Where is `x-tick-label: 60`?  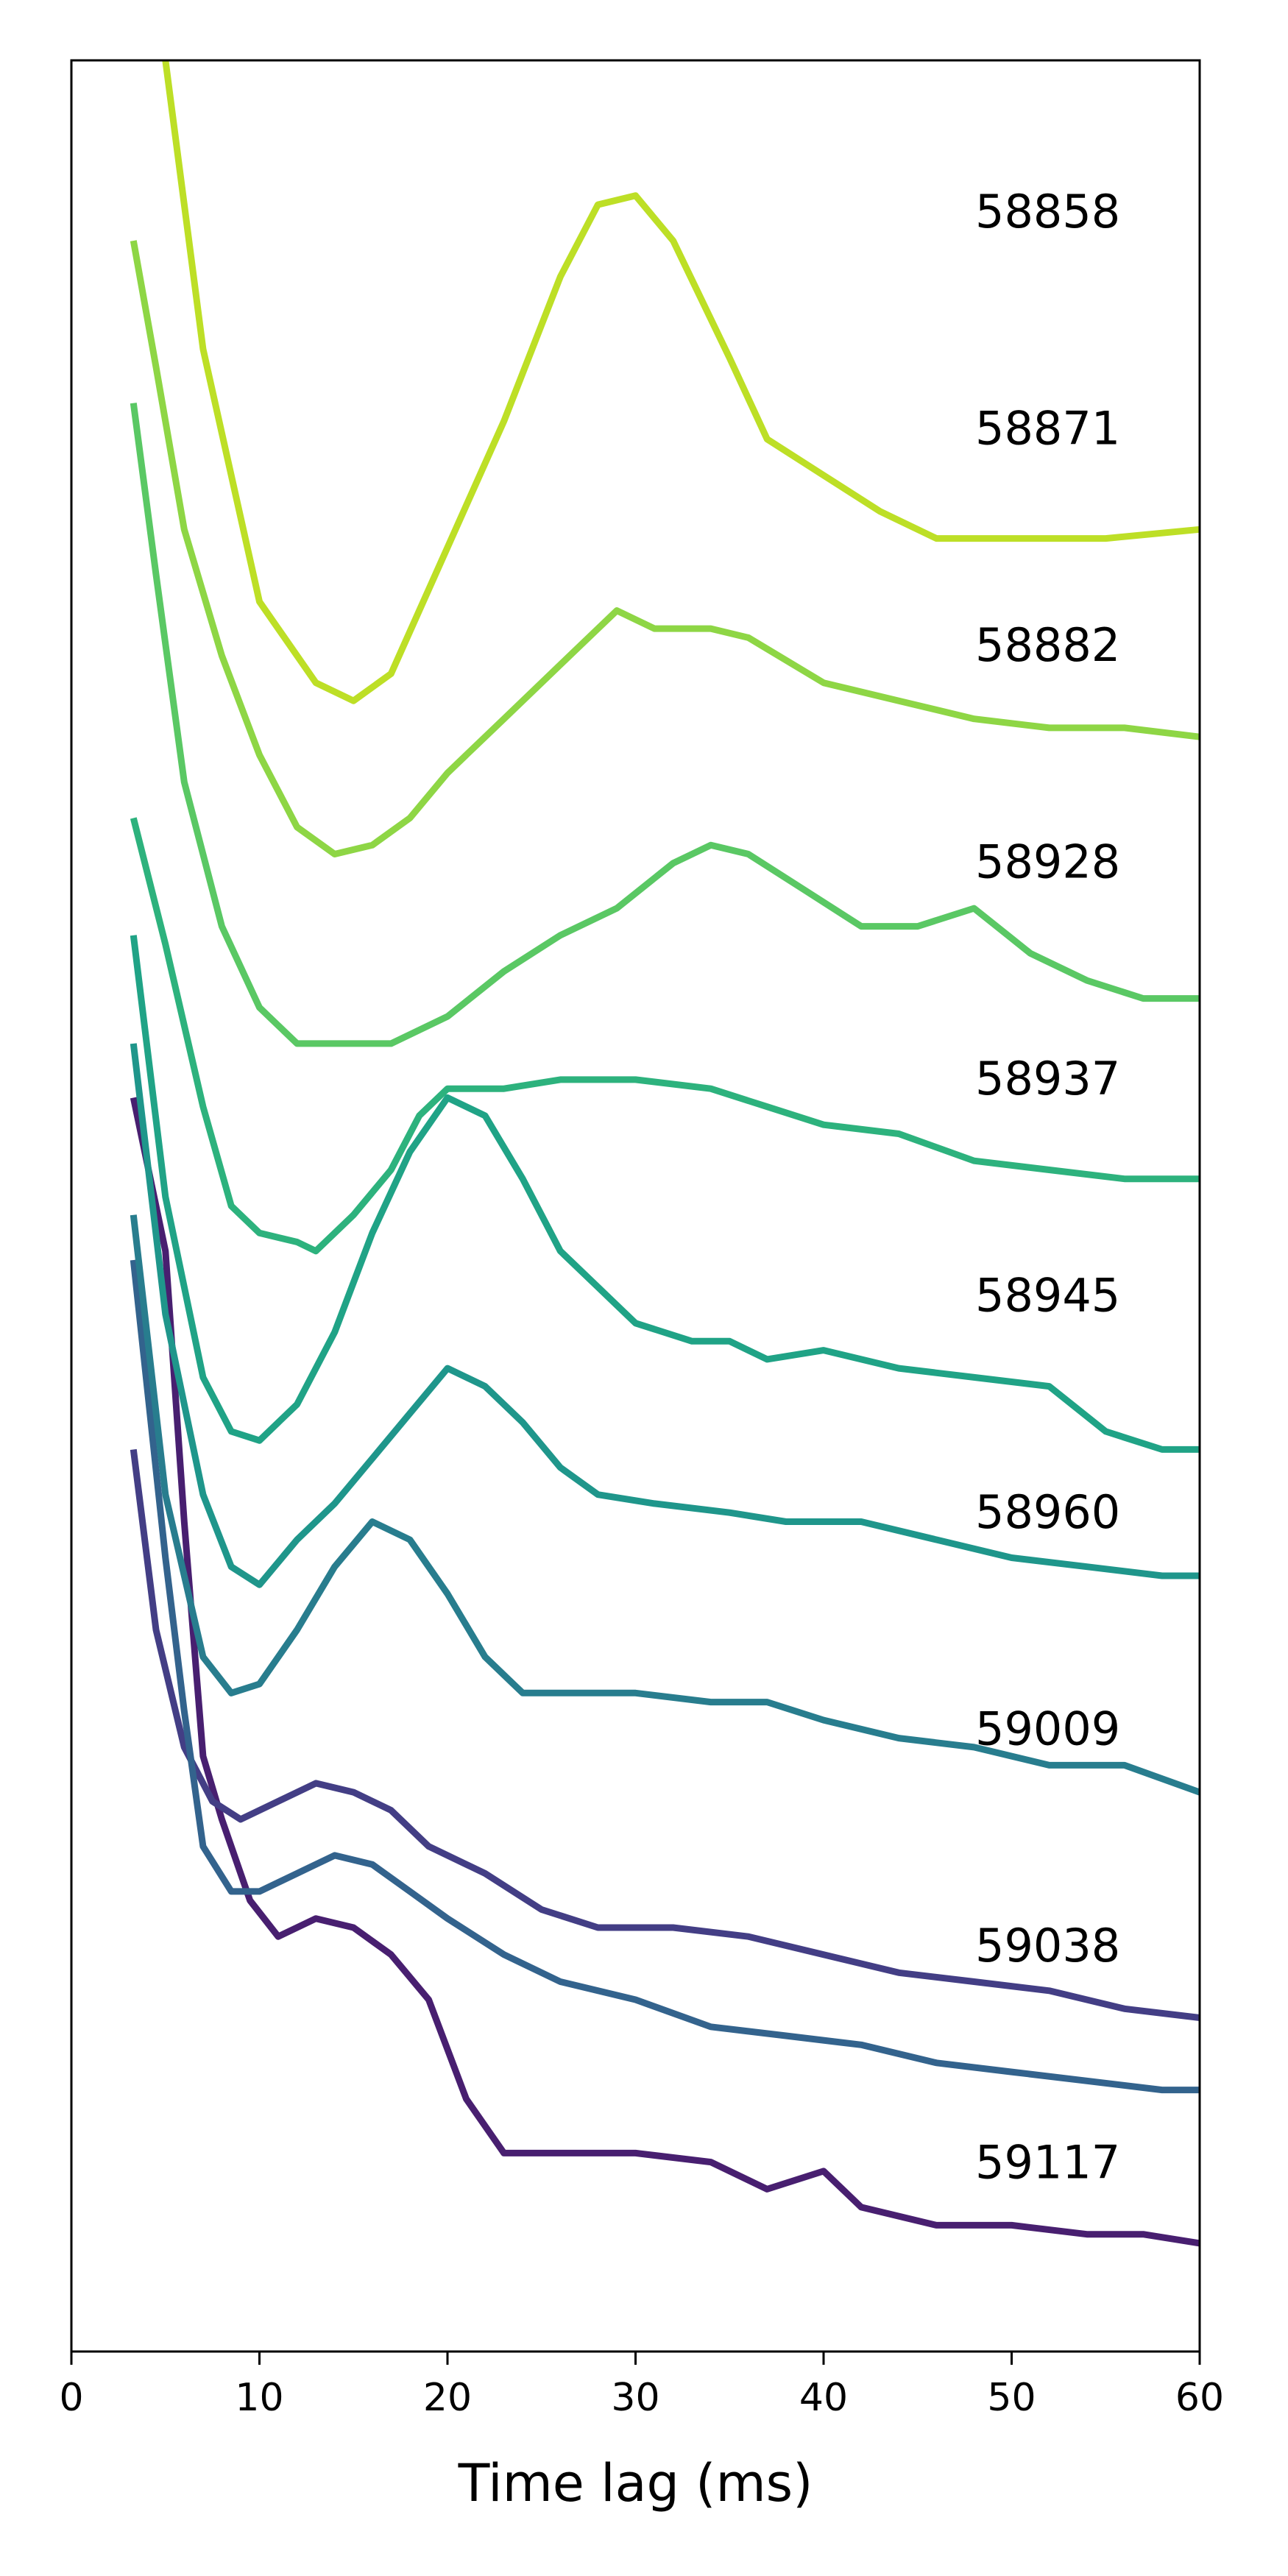
x-tick-label: 60 is located at coordinates (1199, 2398).